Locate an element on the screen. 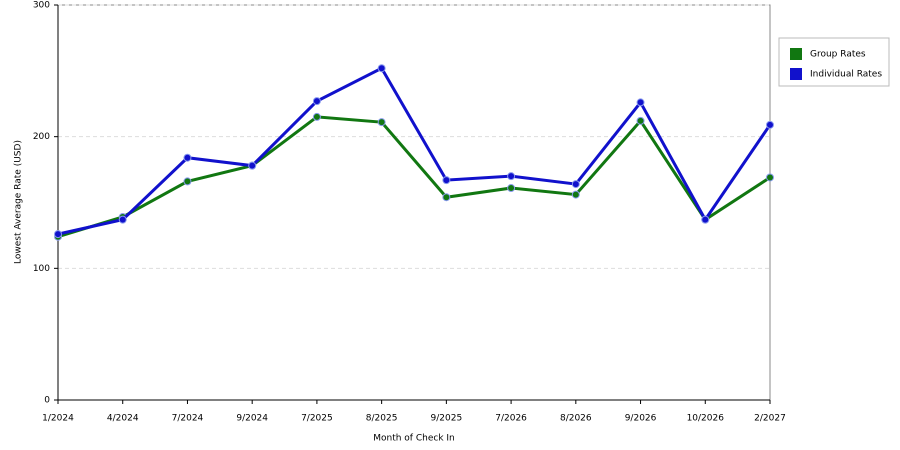  x-tick-label: 2/2027 is located at coordinates (770, 419).